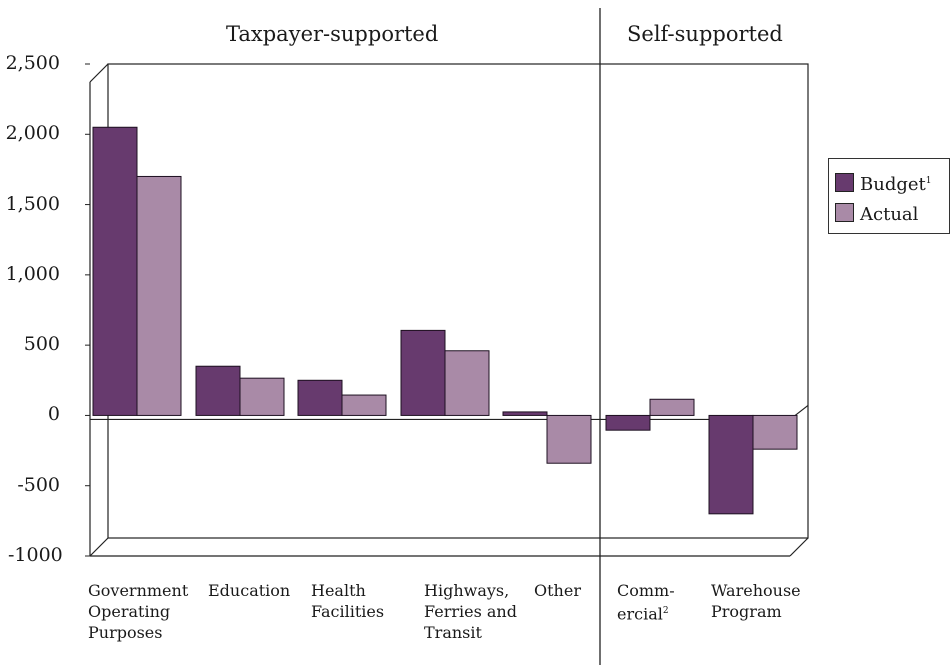 The width and height of the screenshot is (951, 665). What do you see at coordinates (332, 34) in the screenshot?
I see `section-label-0: Taxpayer-supported` at bounding box center [332, 34].